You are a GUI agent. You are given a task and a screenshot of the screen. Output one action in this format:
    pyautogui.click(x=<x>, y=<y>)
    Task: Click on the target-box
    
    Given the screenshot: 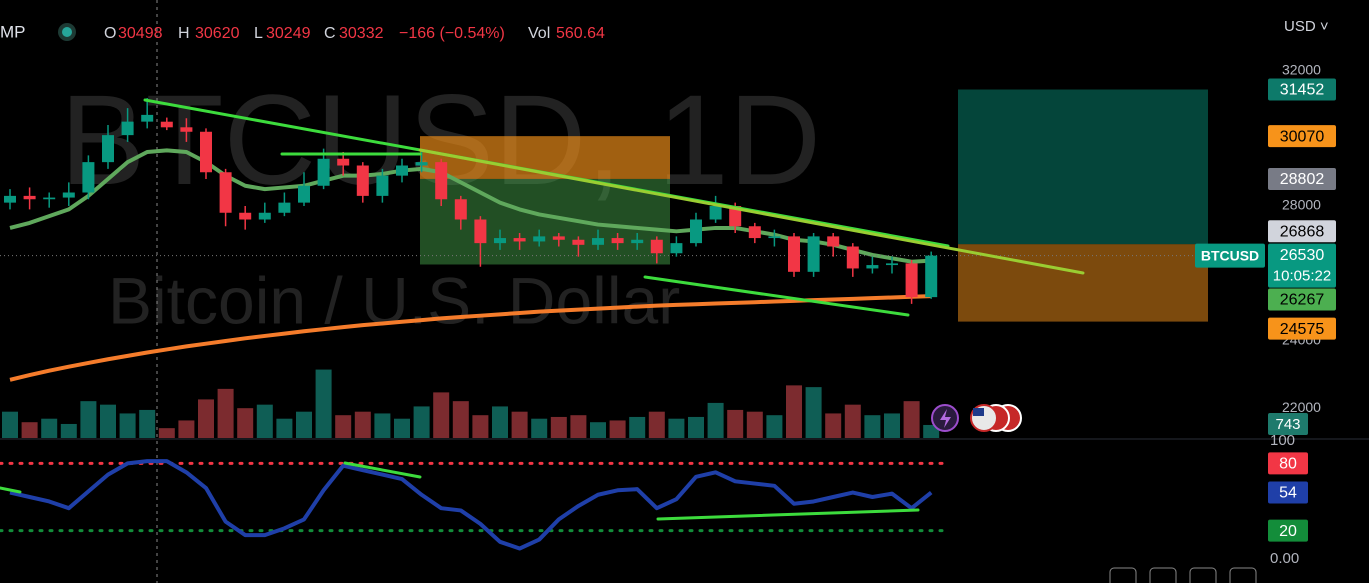 What is the action you would take?
    pyautogui.click(x=1083, y=167)
    